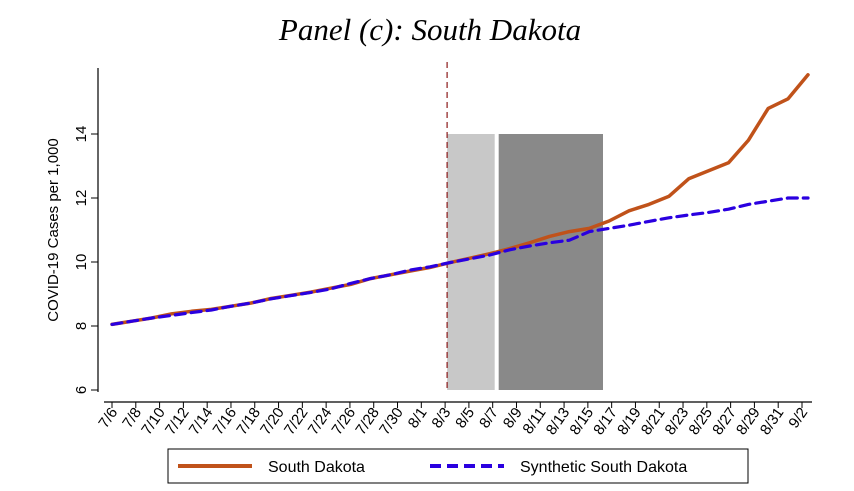 The height and width of the screenshot is (491, 854). I want to click on y-tick-label-14: 14, so click(81, 134).